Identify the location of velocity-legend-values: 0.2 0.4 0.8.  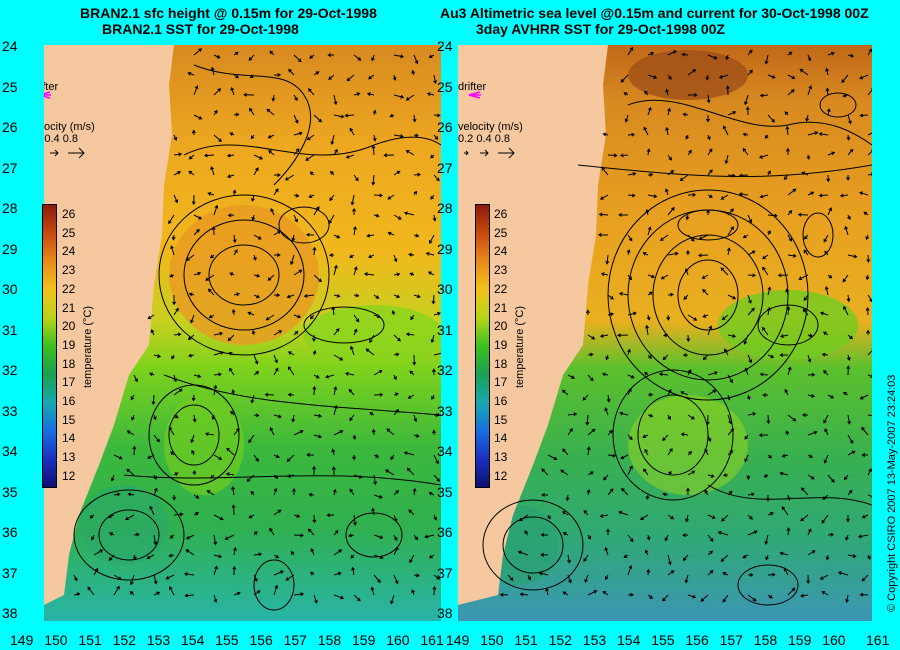
(484, 139).